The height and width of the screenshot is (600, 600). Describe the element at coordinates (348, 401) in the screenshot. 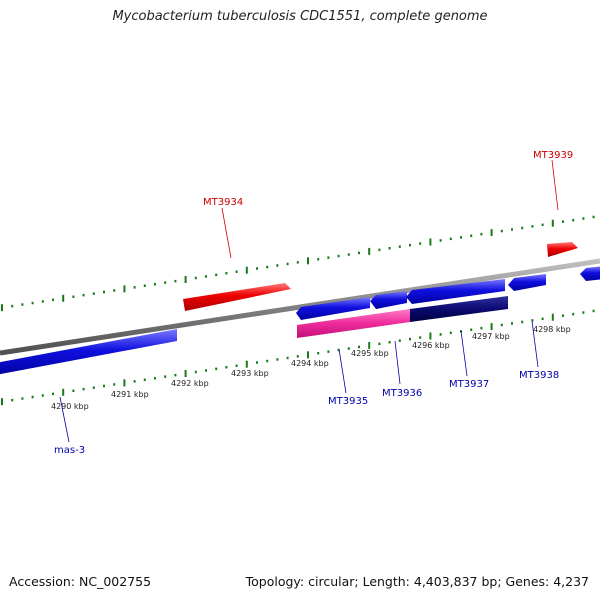

I see `label-MT3935: MT3935` at that location.